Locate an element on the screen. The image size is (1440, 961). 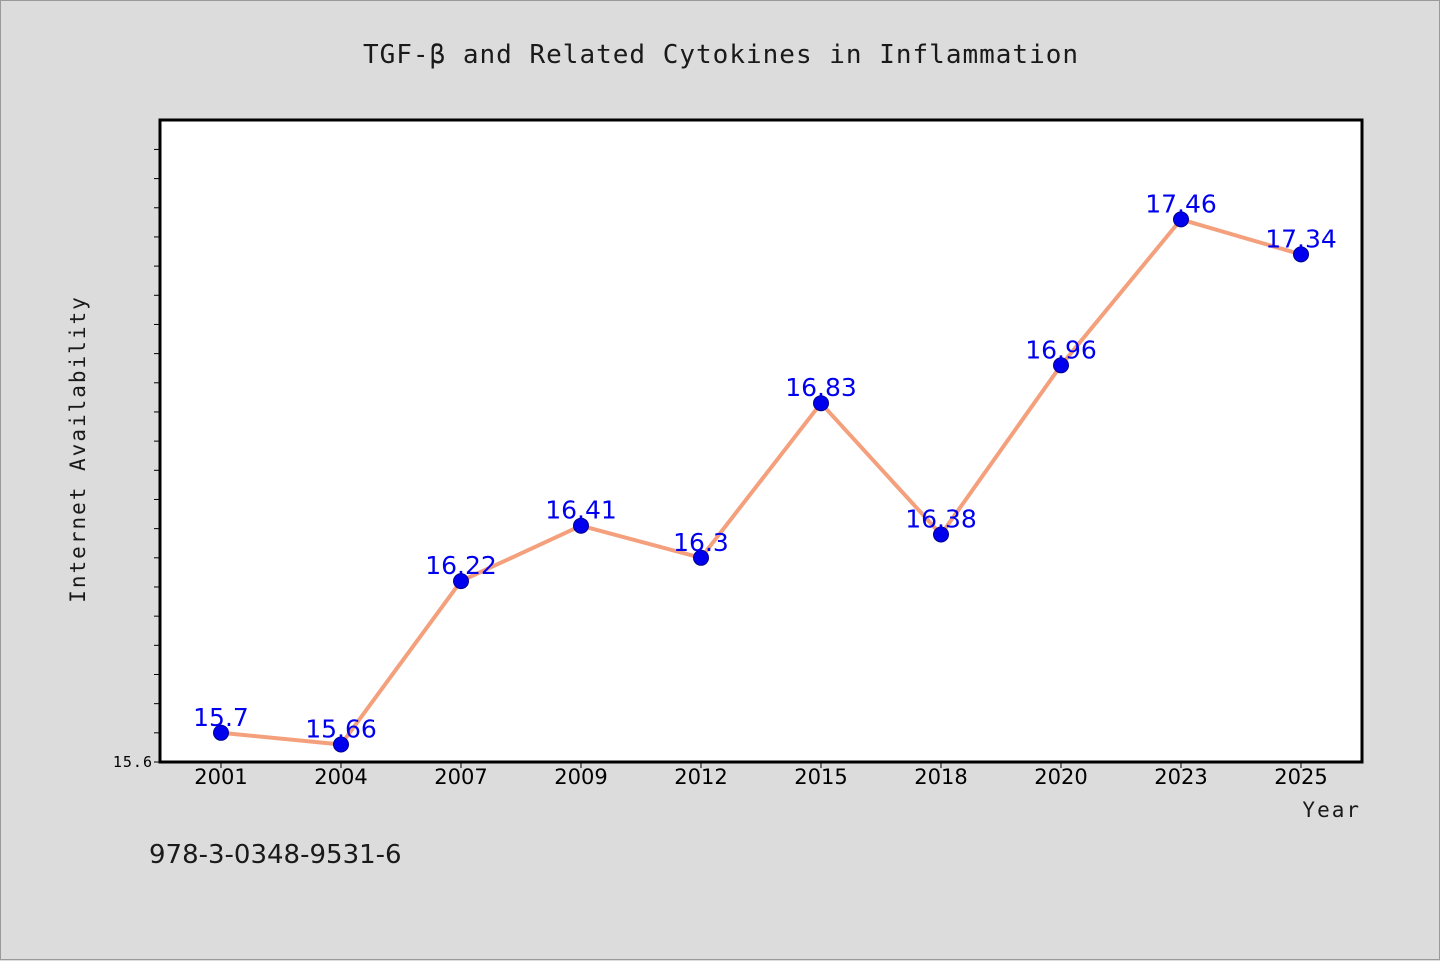
data-label: 16.22 is located at coordinates (461, 565).